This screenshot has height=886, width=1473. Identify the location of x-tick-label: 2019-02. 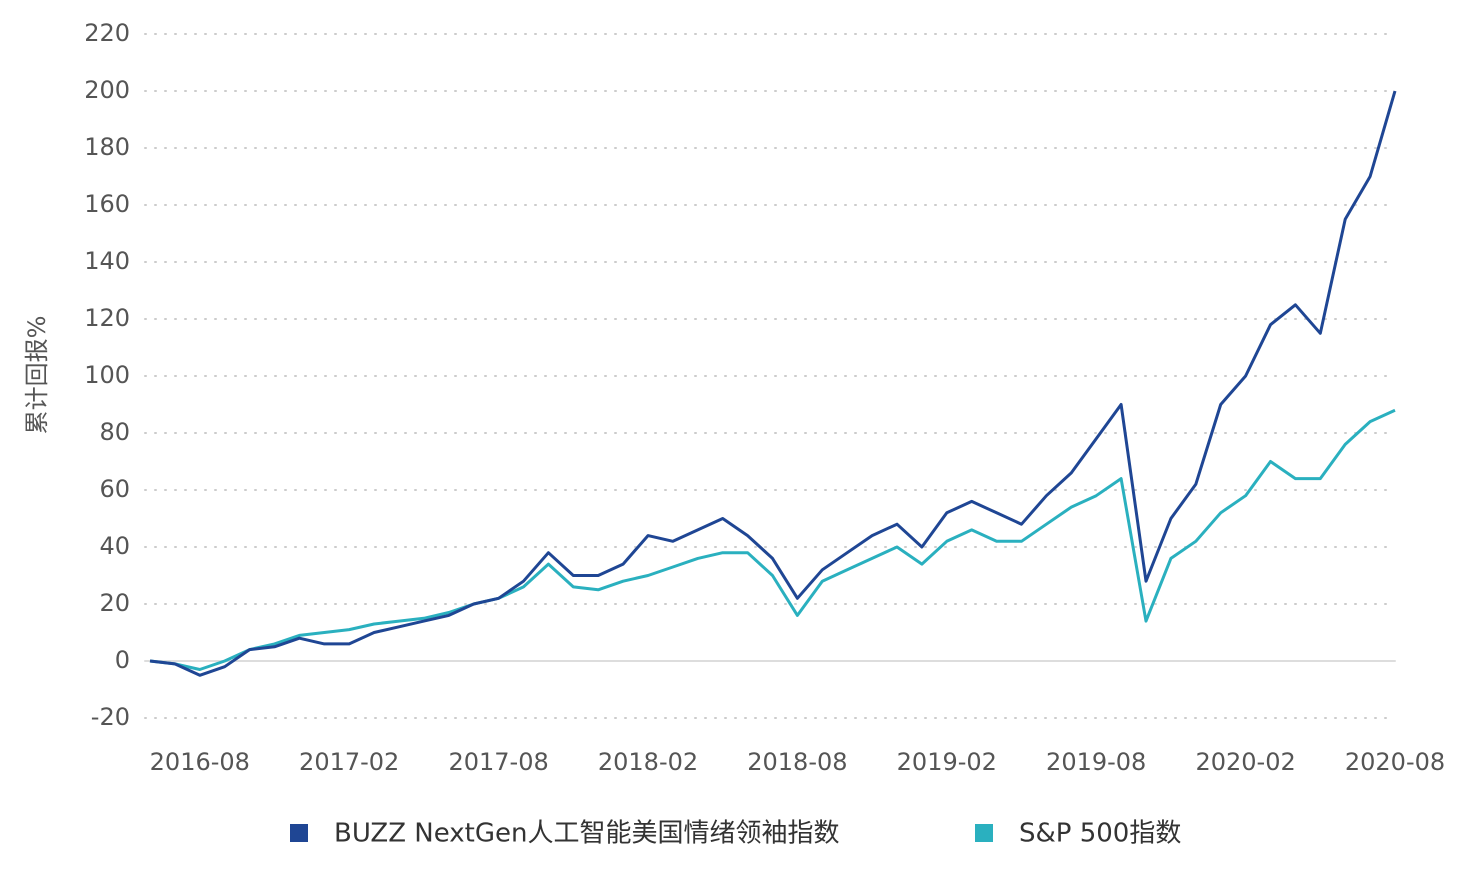
(947, 762).